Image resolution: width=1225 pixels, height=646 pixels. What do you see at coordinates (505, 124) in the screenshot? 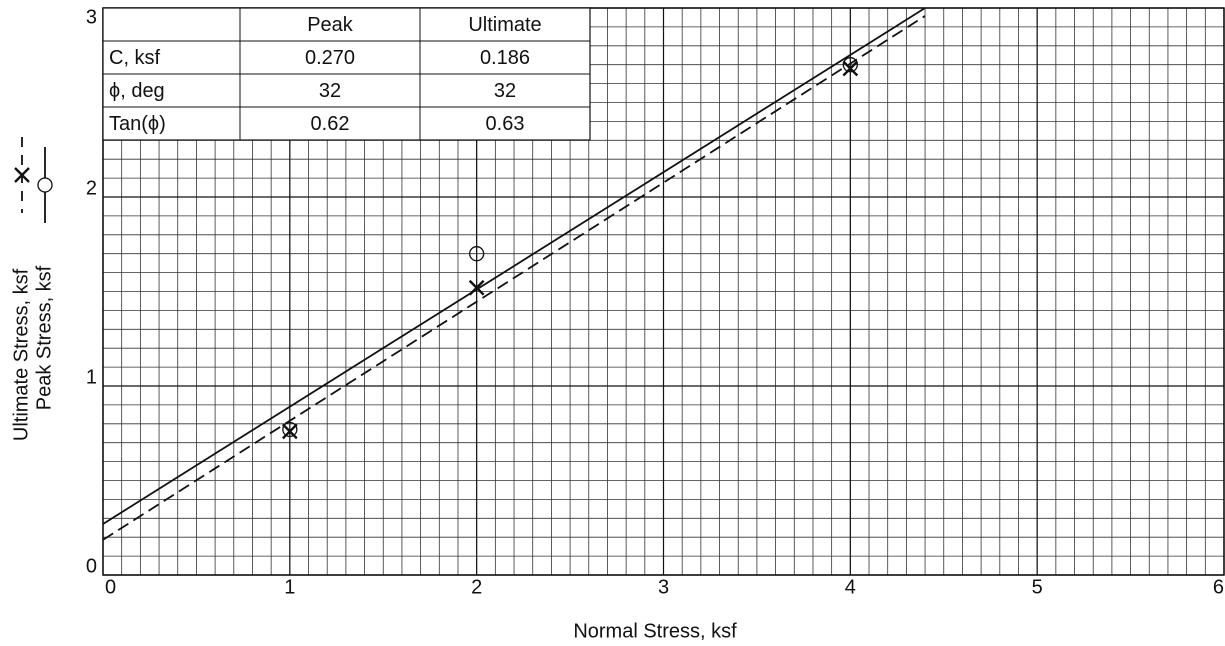
I see `table-cell: 0.63` at bounding box center [505, 124].